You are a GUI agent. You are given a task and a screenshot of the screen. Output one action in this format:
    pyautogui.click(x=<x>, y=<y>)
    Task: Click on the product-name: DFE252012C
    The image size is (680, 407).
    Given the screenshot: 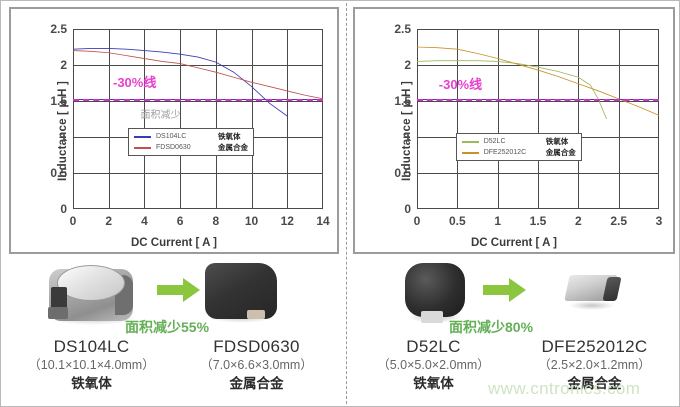 What is the action you would take?
    pyautogui.click(x=594, y=346)
    